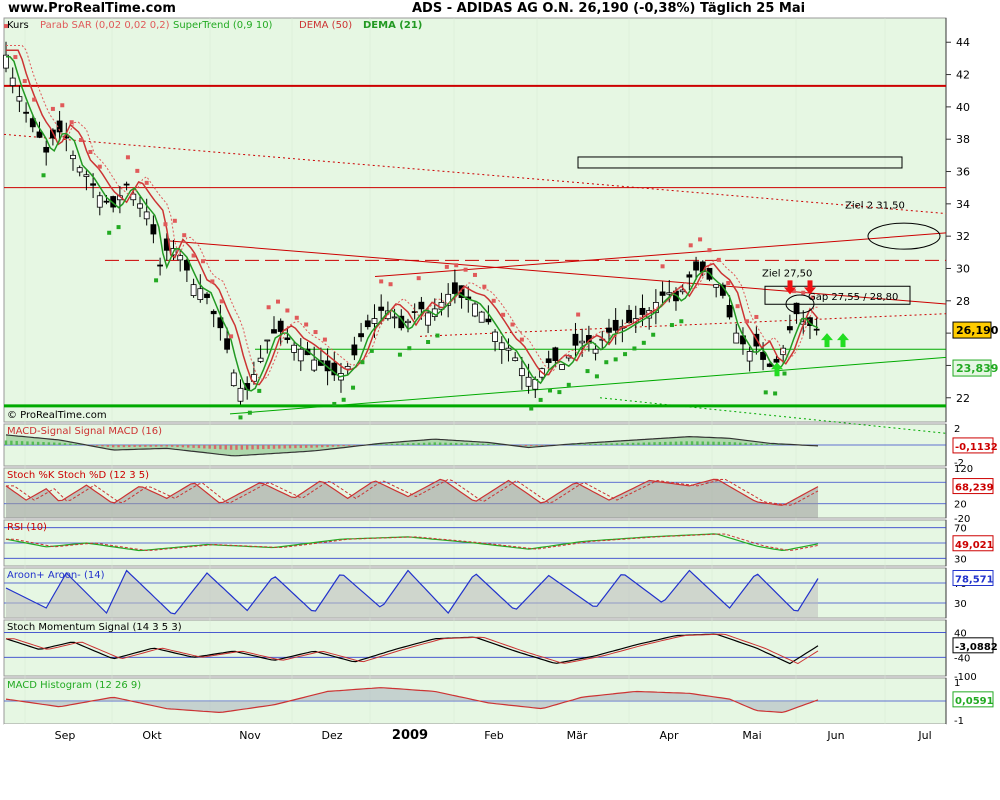  Describe the element at coordinates (94, 627) in the screenshot. I see `indicator-legend: Stoch Momentum Signal (14 3 5 3)` at that location.